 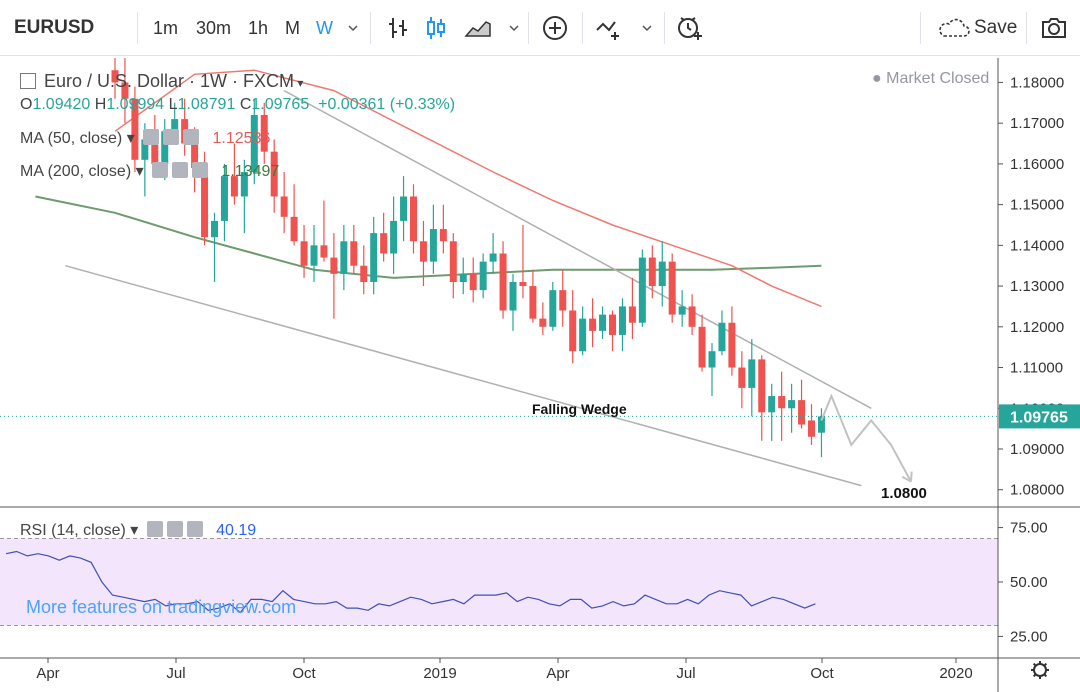 I want to click on price-tick-label: 1.08000, so click(x=1037, y=490).